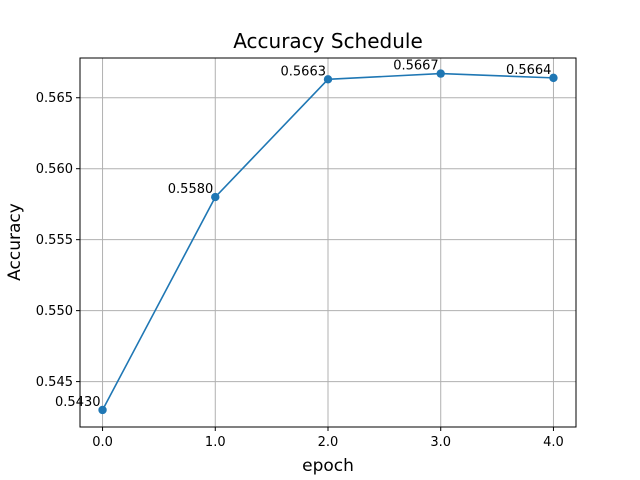 The height and width of the screenshot is (480, 640). I want to click on y-axis-label: Accuracy, so click(15, 242).